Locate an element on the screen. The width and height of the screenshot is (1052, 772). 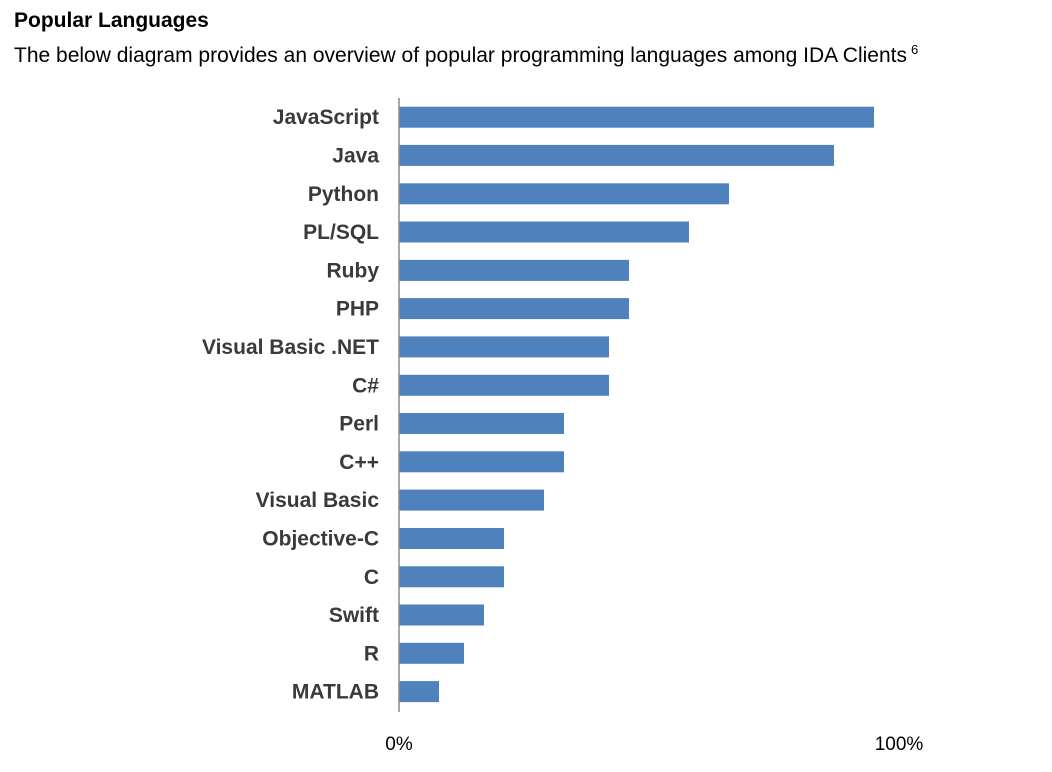
category-label-objective-c: Objective-C is located at coordinates (320, 539).